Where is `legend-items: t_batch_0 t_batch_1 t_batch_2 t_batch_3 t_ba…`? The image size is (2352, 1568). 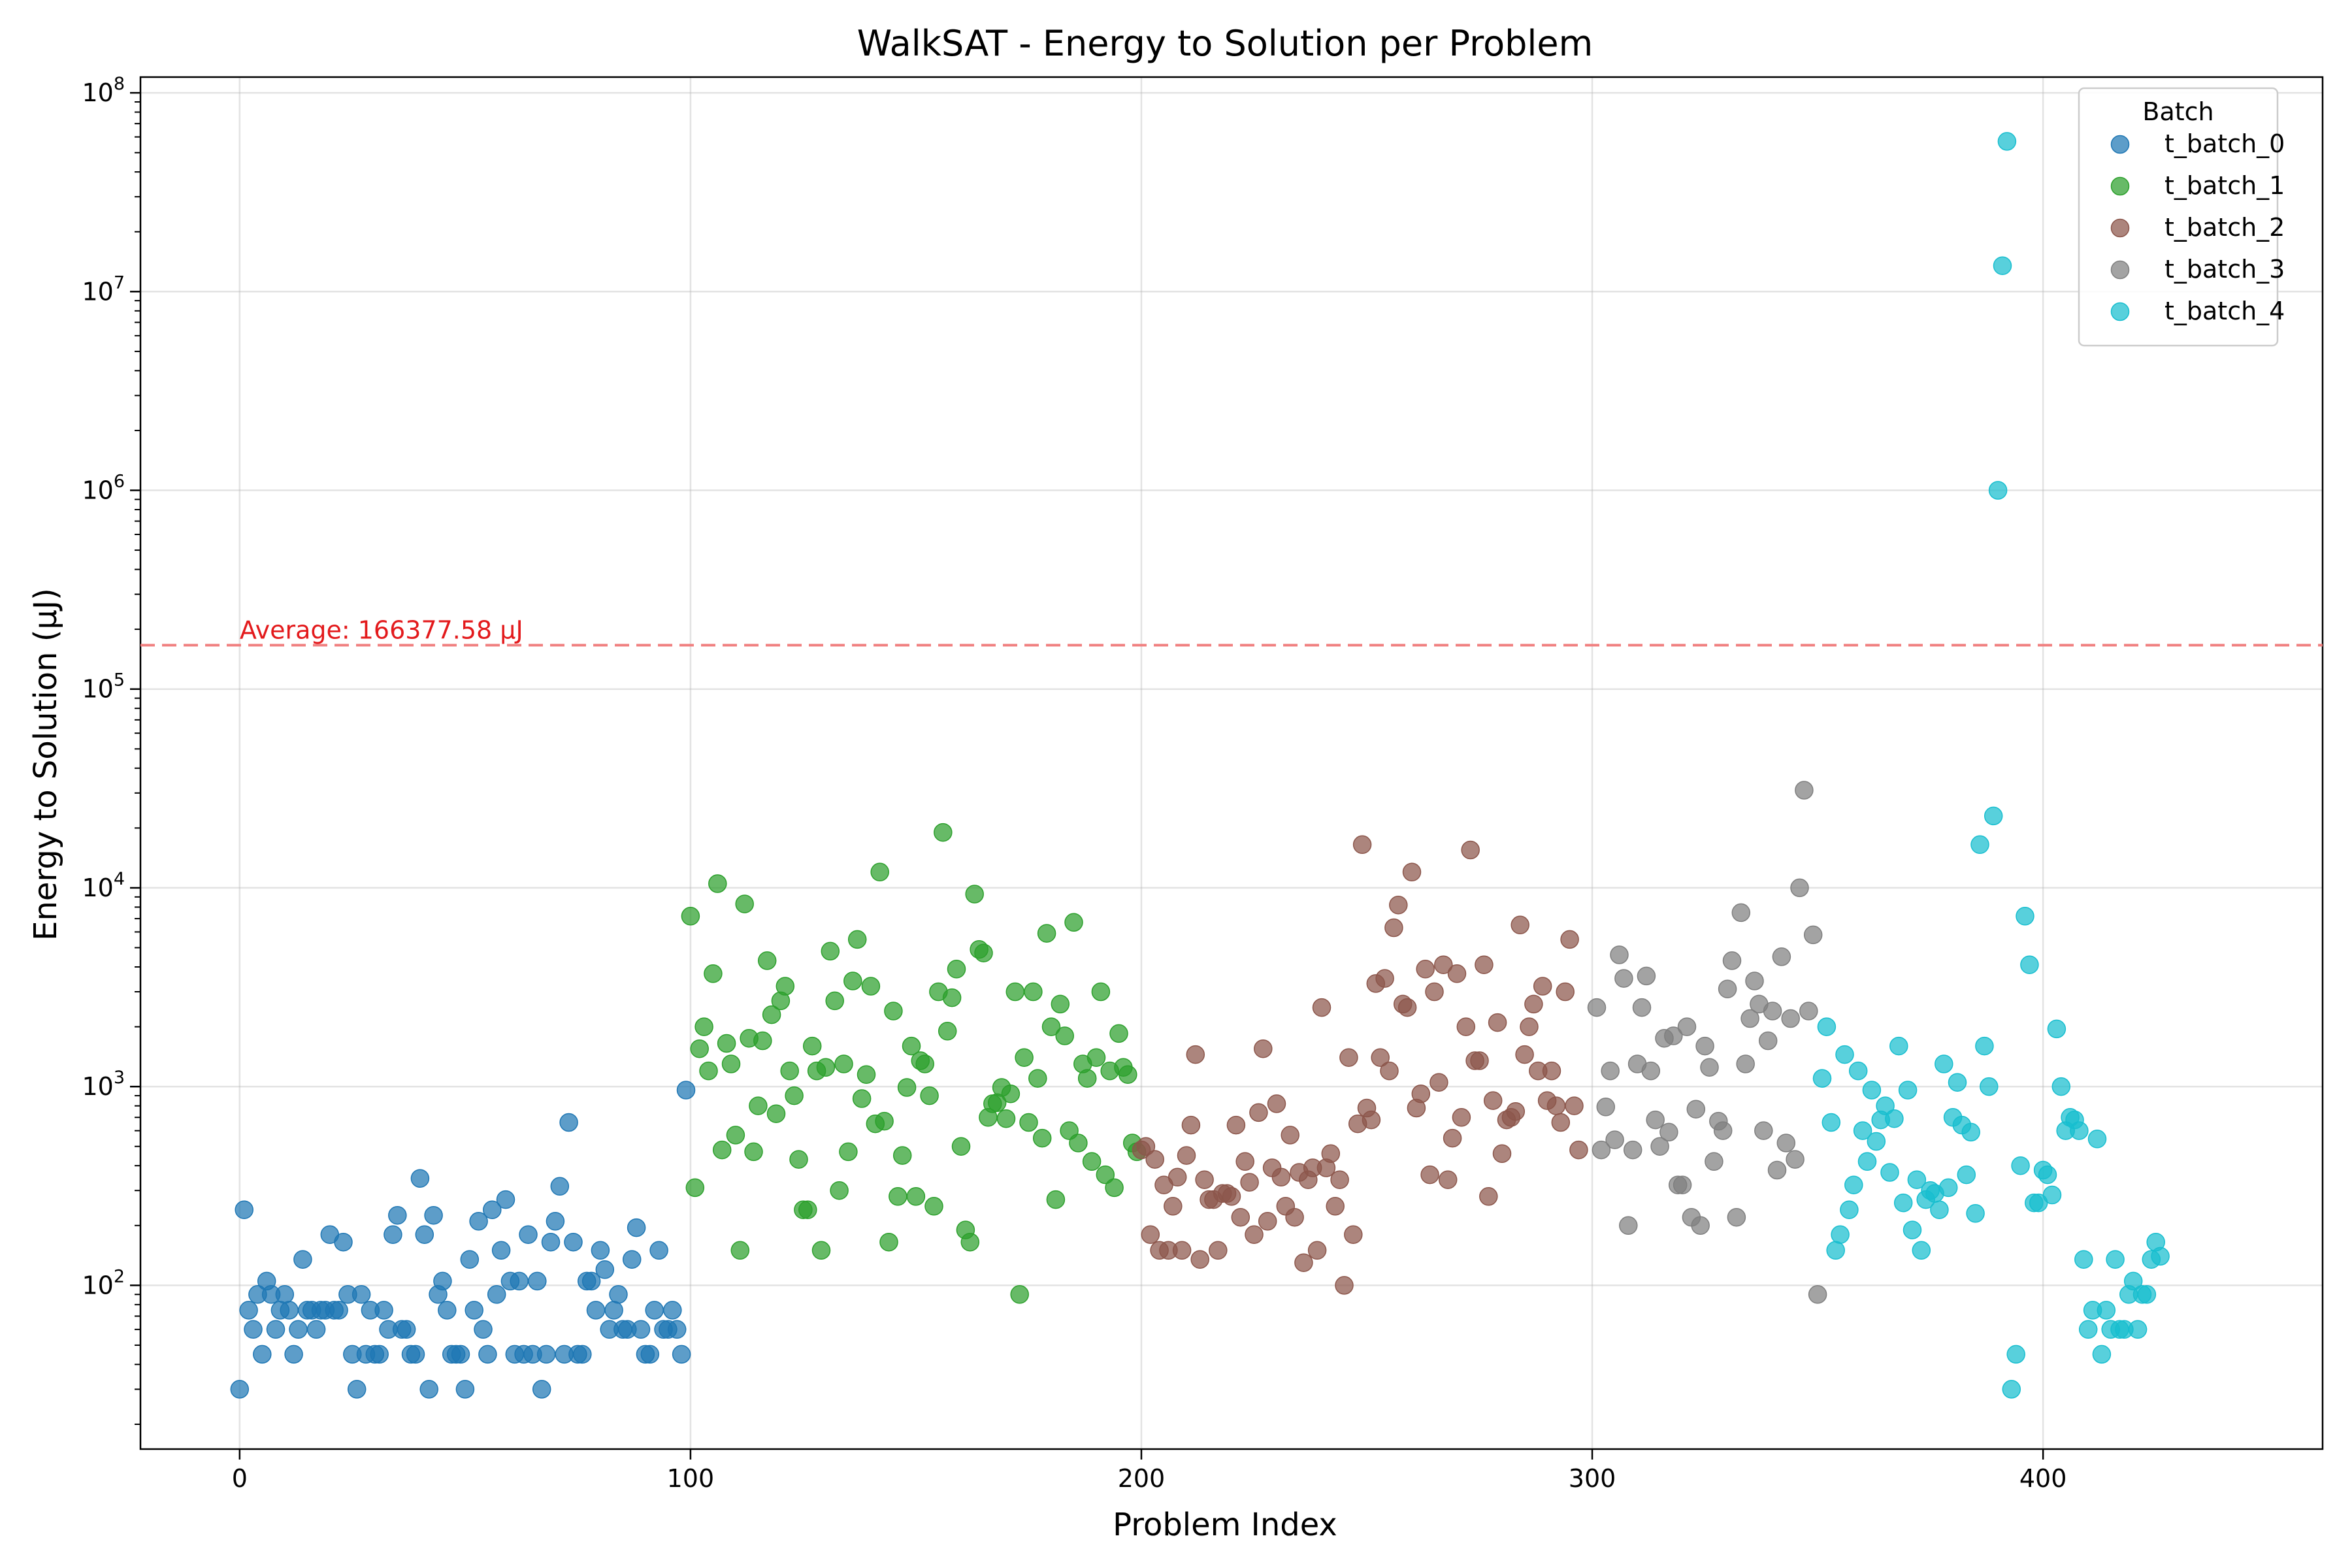 legend-items: t_batch_0 t_batch_1 t_batch_2 t_batch_3 t_ba… is located at coordinates (2197, 227).